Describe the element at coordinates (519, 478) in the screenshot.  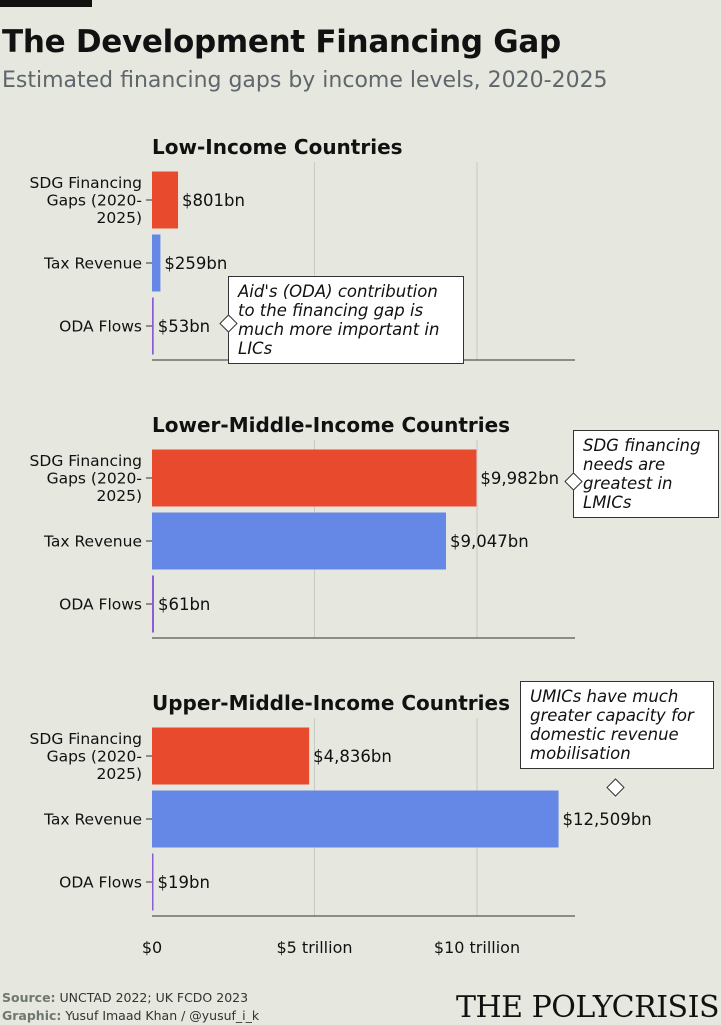
I see `value-label: $9,982bn` at that location.